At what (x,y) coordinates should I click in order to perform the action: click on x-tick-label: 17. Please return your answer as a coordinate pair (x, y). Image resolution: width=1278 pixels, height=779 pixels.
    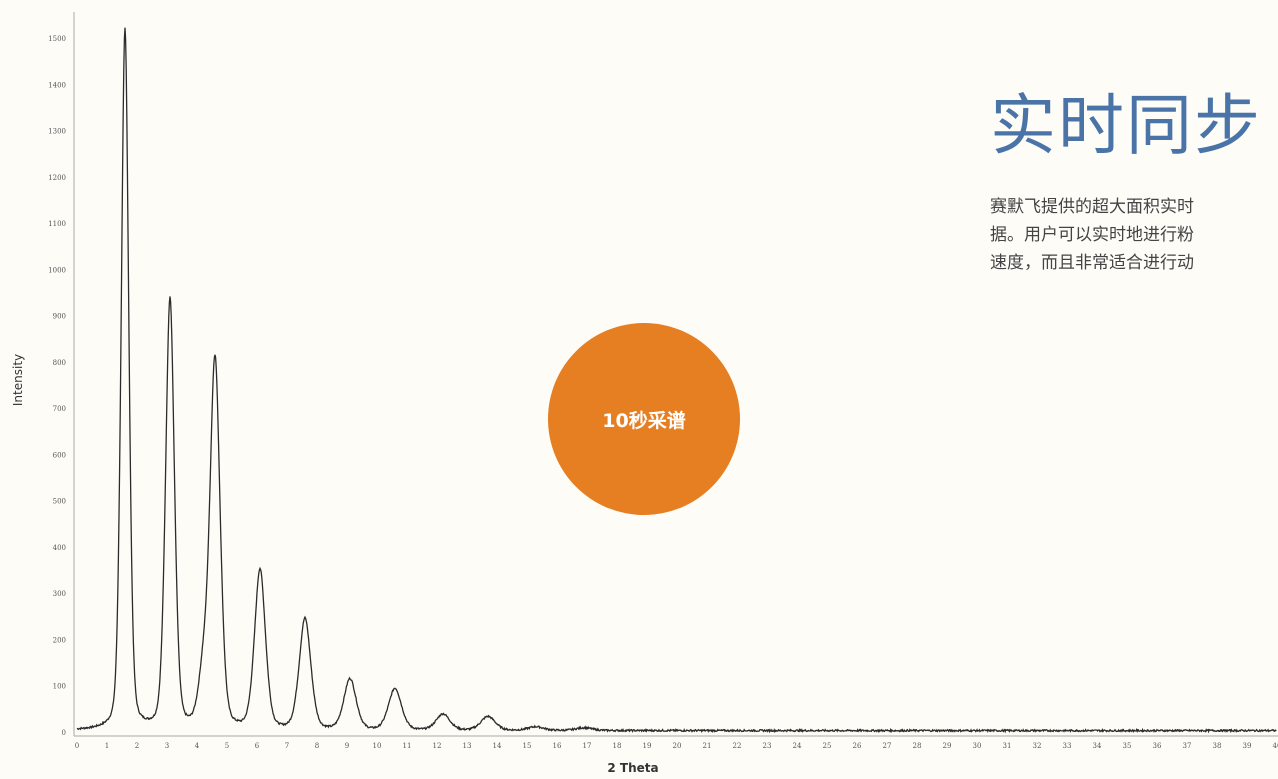
    Looking at the image, I should click on (587, 746).